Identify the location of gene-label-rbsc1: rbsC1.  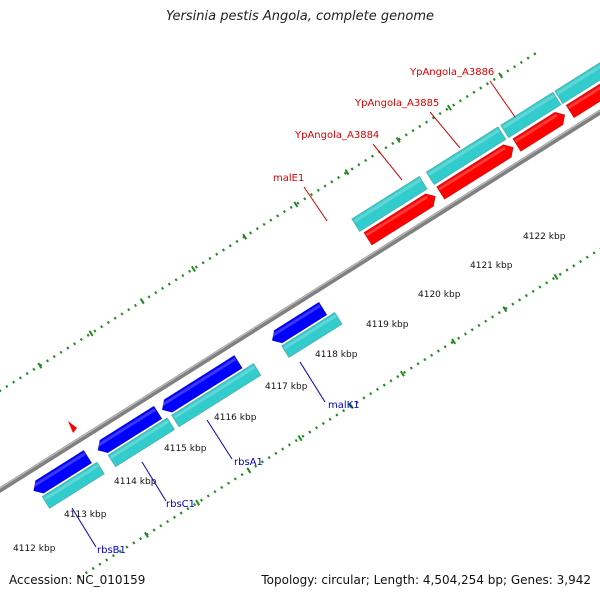
(180, 504).